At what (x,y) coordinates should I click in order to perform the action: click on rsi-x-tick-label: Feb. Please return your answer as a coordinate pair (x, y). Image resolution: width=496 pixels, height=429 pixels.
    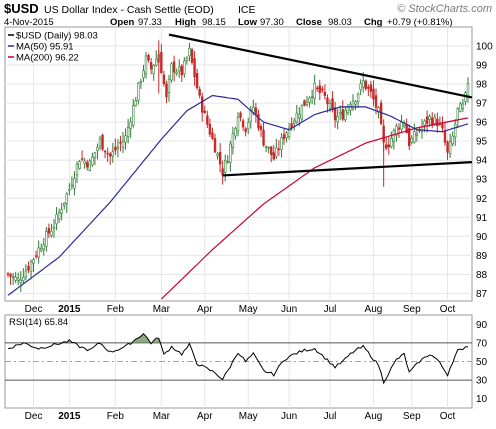
    Looking at the image, I should click on (116, 416).